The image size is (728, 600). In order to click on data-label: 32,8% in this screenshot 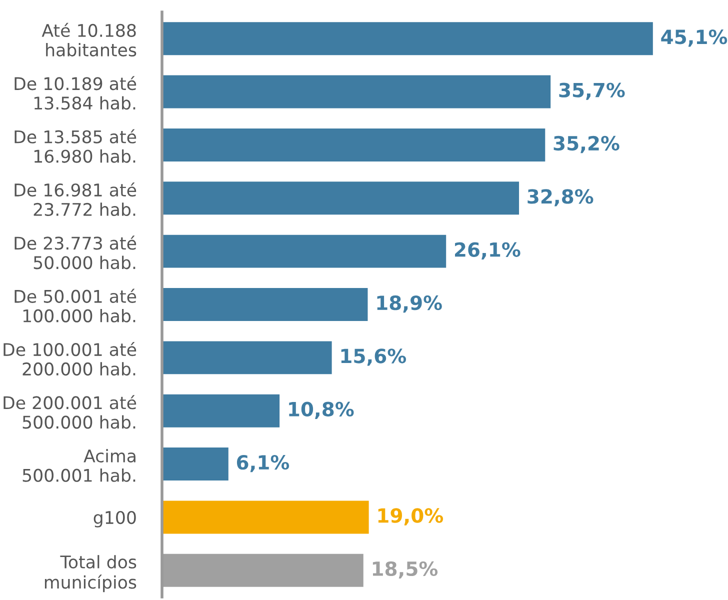, I will do `click(561, 197)`.